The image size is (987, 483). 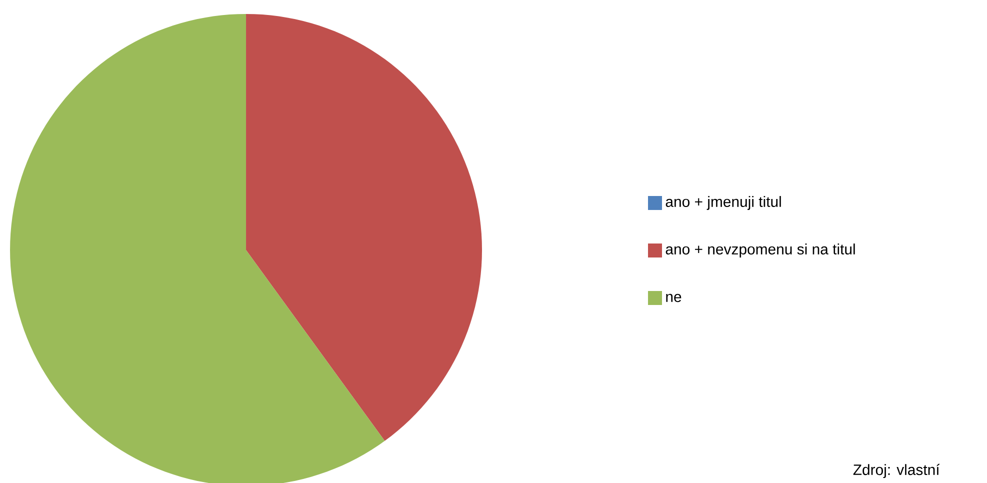 What do you see at coordinates (760, 251) in the screenshot?
I see `legend-label: ano + nevzpomenu si na titul` at bounding box center [760, 251].